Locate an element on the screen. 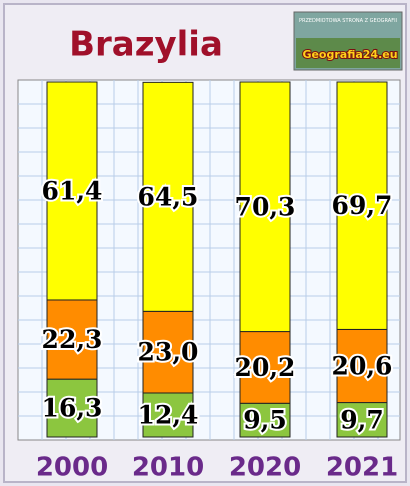 The width and height of the screenshot is (410, 486). x-tick-label: 2000 is located at coordinates (72, 468).